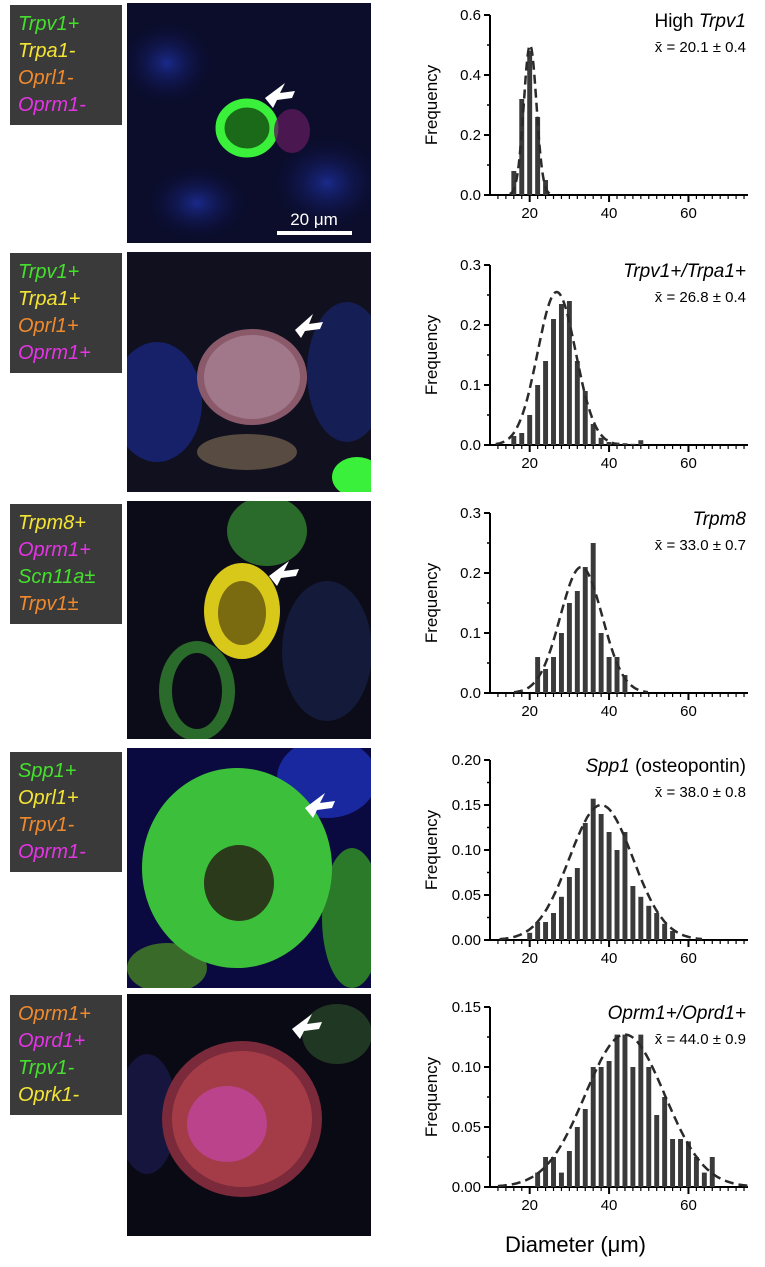 The image size is (765, 1267). What do you see at coordinates (720, 519) in the screenshot?
I see `histogram-title: Trpm8` at bounding box center [720, 519].